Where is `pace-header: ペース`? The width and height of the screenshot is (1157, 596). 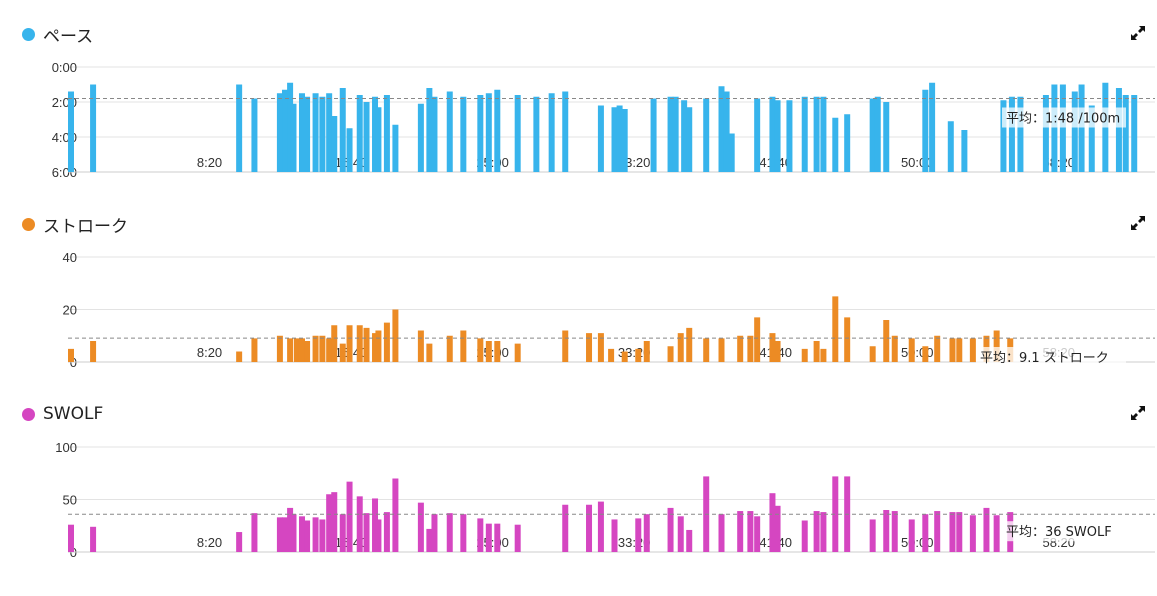 pace-header: ペース is located at coordinates (57, 34).